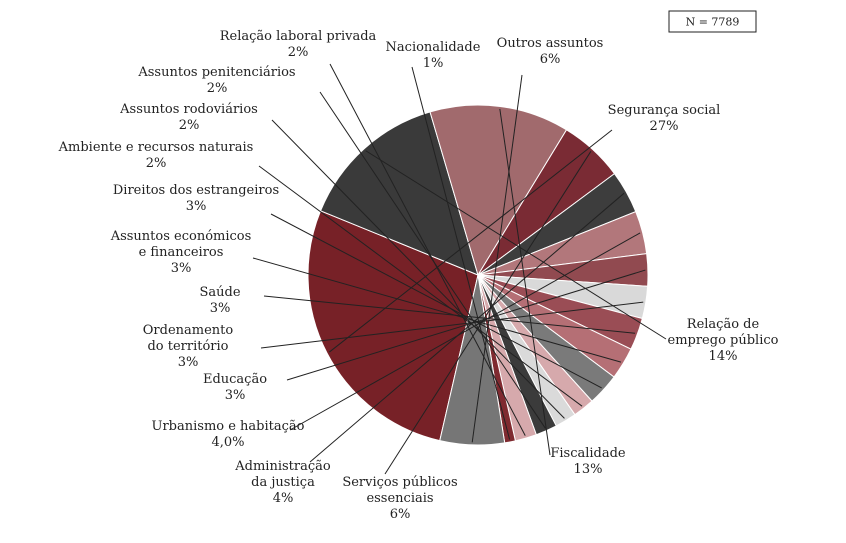  I want to click on leader-line-direitos-dos-estrangeiros, so click(436, 301).